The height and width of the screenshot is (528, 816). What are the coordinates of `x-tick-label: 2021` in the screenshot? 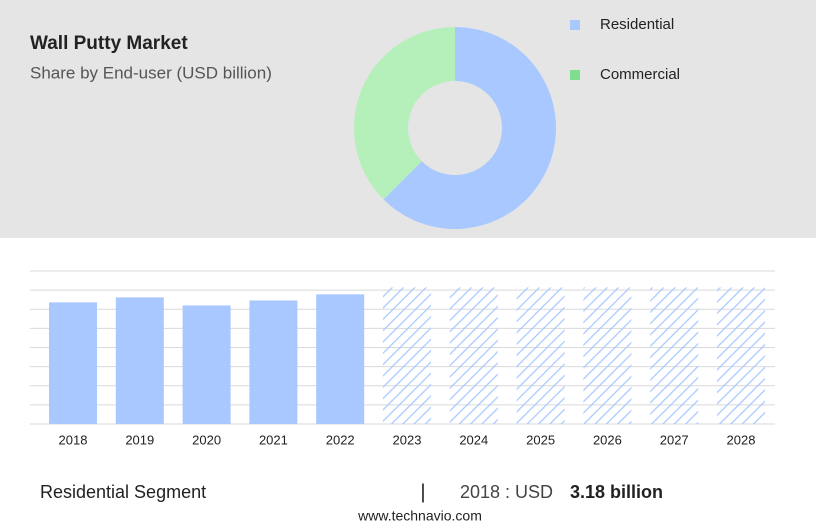 It's located at (273, 439).